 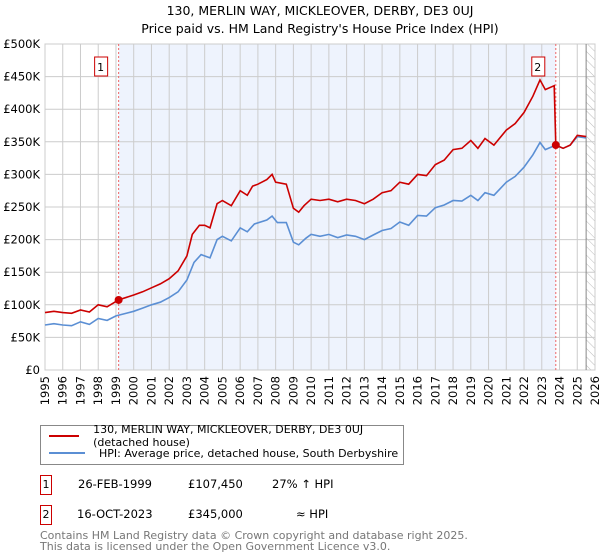 I want to click on transaction-row: 2 16-OCT-2023 £345,000 ≈ HPI, so click(x=240, y=515).